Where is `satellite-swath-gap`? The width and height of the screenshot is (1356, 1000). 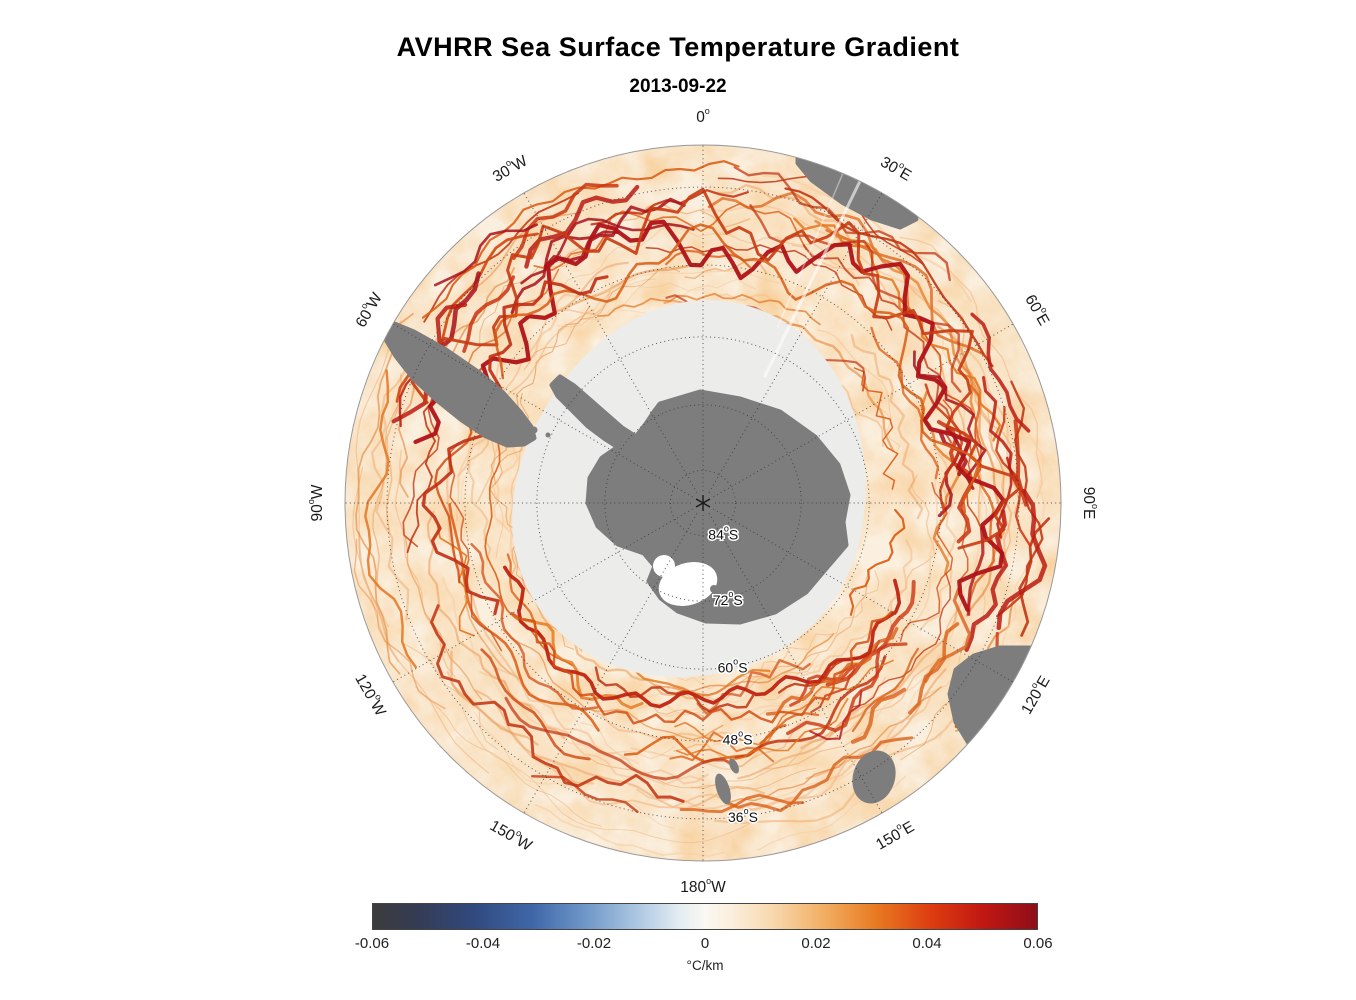 satellite-swath-gap is located at coordinates (814, 274).